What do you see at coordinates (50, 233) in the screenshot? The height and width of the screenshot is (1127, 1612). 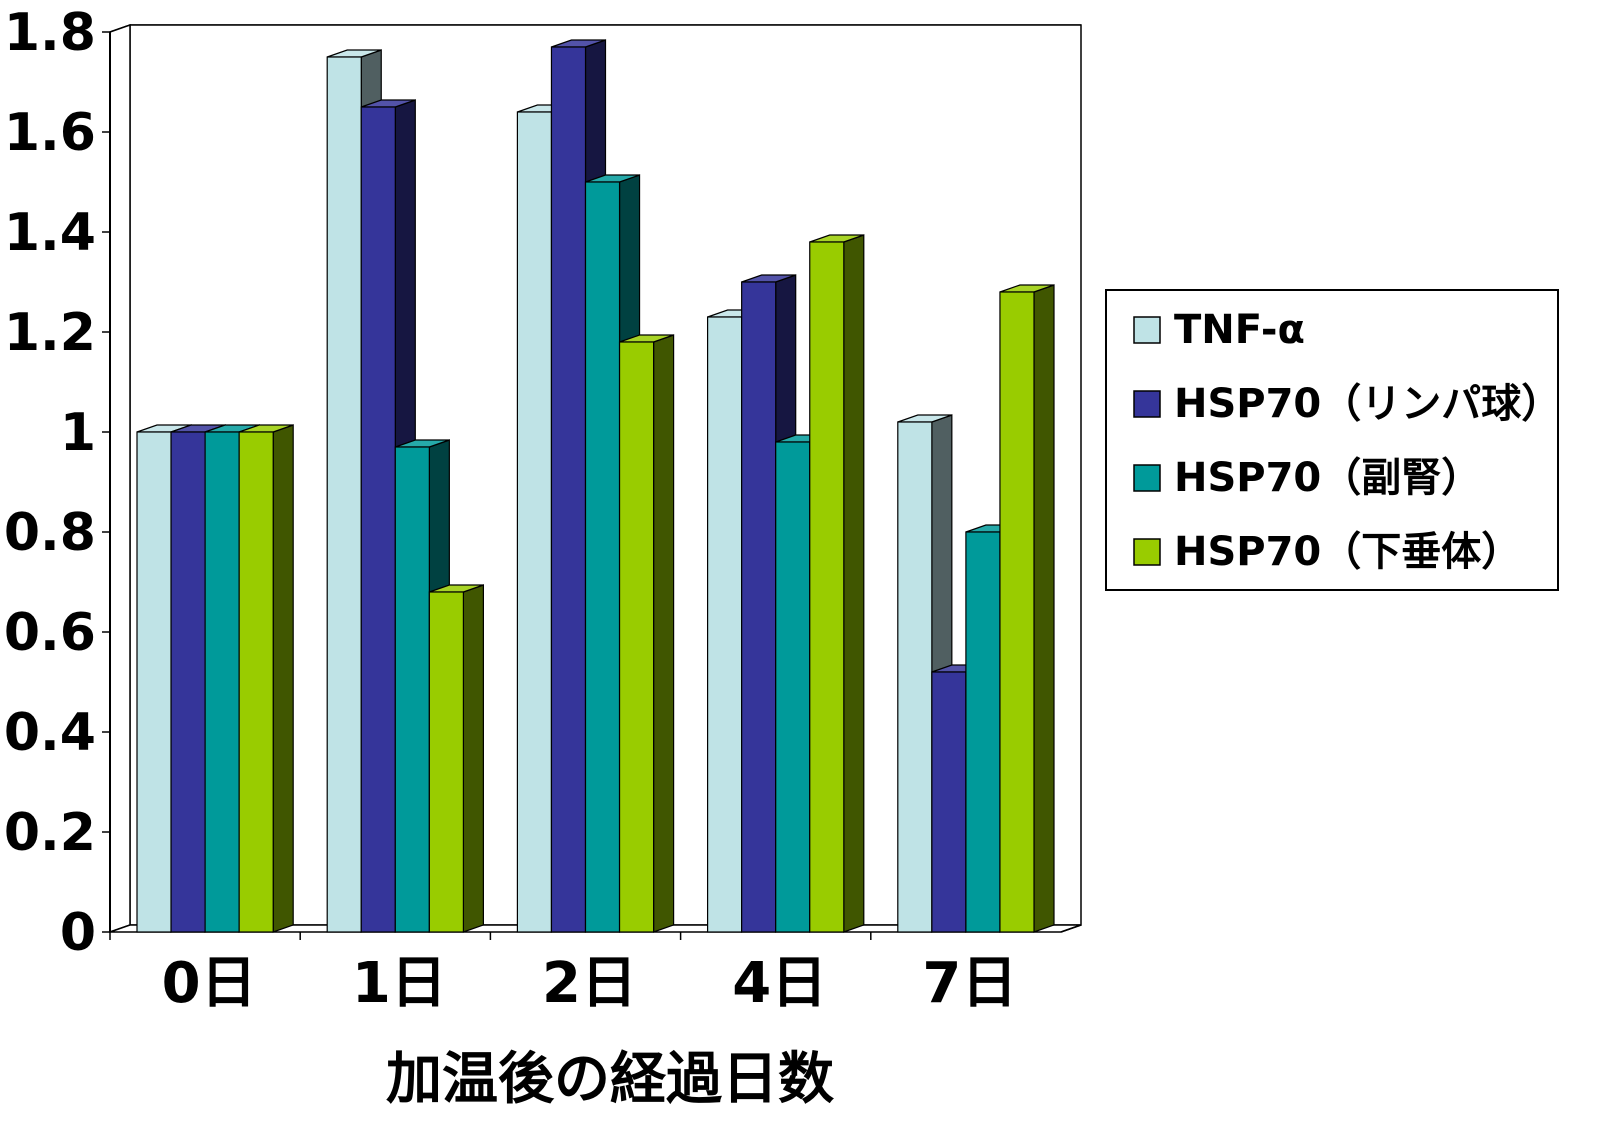 I see `y-tick-label: 1.4` at bounding box center [50, 233].